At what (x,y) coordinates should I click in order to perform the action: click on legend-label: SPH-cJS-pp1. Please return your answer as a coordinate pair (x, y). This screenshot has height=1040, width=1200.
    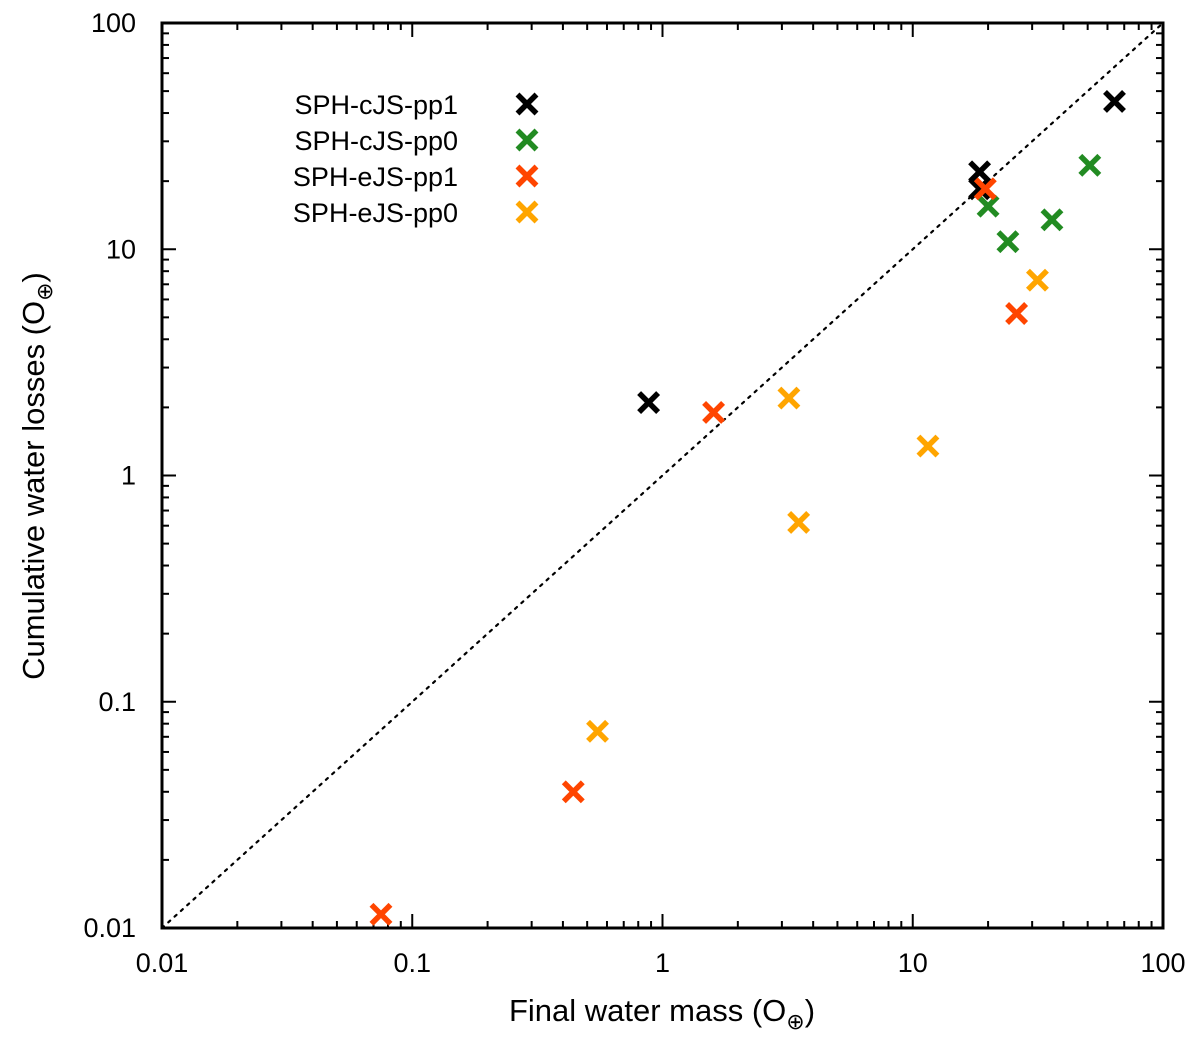
    Looking at the image, I should click on (376, 105).